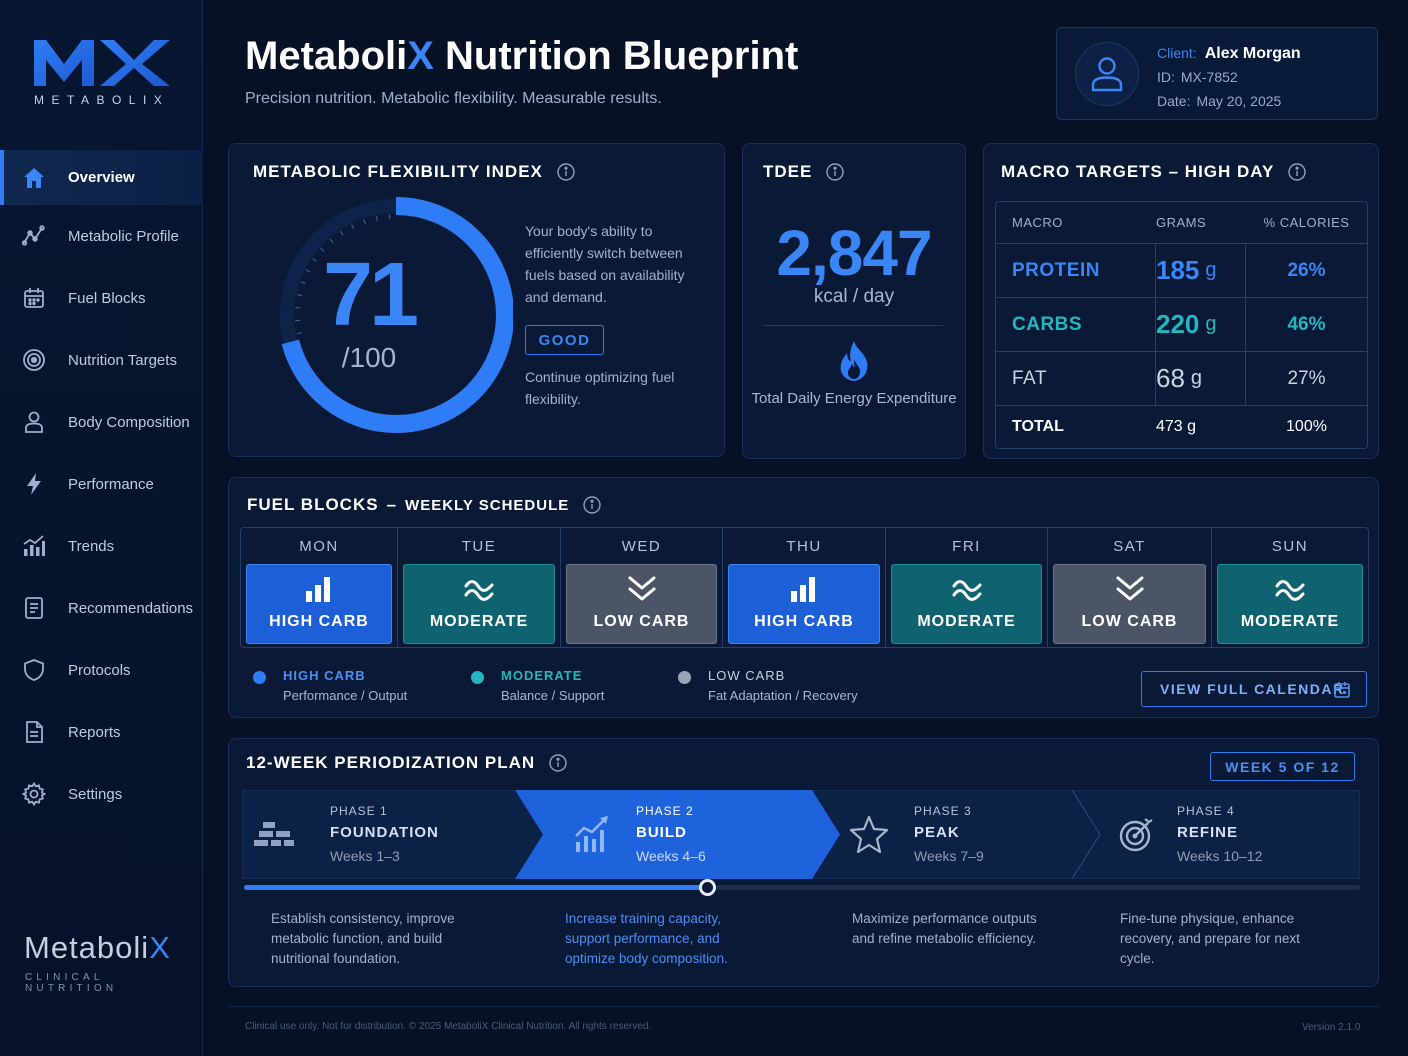 This screenshot has width=1408, height=1056. Describe the element at coordinates (1219, 834) in the screenshot. I see `phase-4: PHASE 4 REFINE Weeks 10–12` at that location.